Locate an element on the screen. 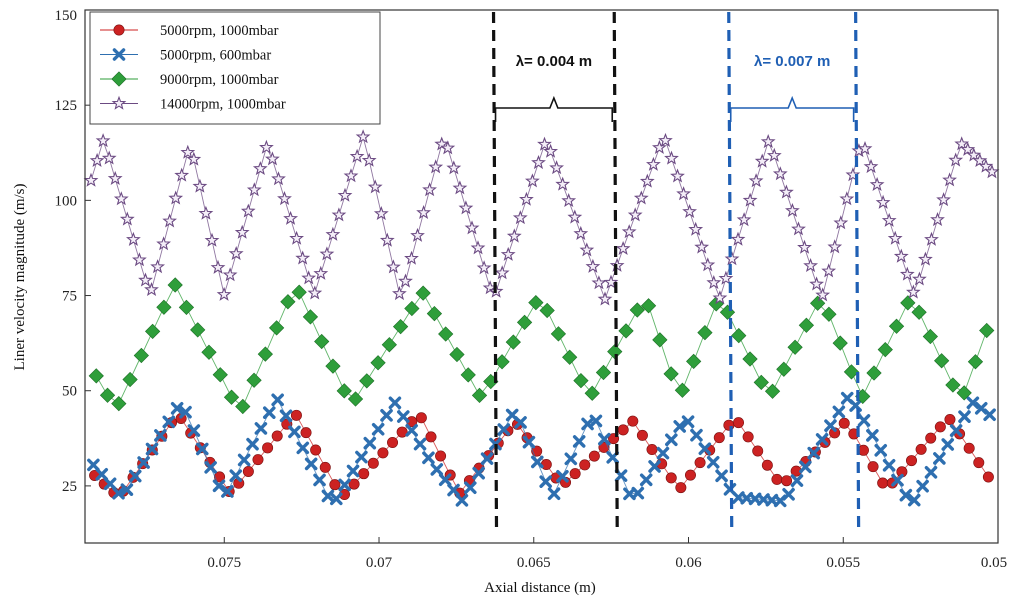 The image size is (1016, 601). x-tick-label: 0.06 is located at coordinates (688, 563).